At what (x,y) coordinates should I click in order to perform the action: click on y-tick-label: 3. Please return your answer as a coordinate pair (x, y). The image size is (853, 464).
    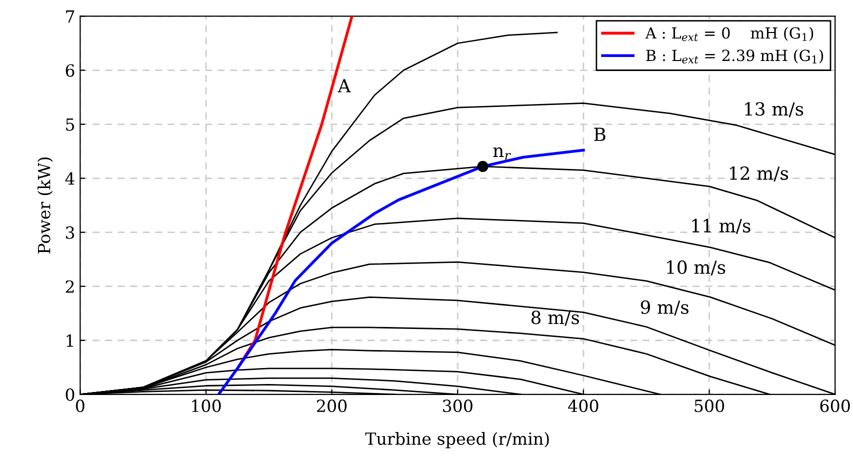
    Looking at the image, I should click on (70, 232).